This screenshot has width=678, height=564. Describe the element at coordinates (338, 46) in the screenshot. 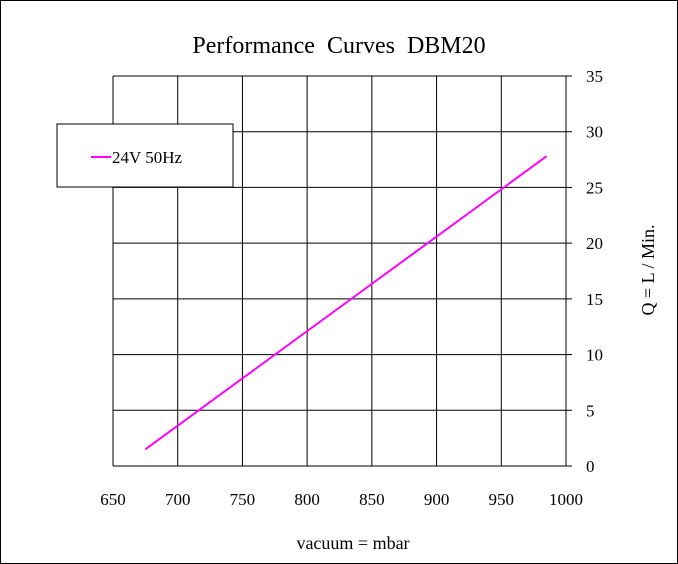

I see `chart-title: Performance Curves DBM20` at that location.